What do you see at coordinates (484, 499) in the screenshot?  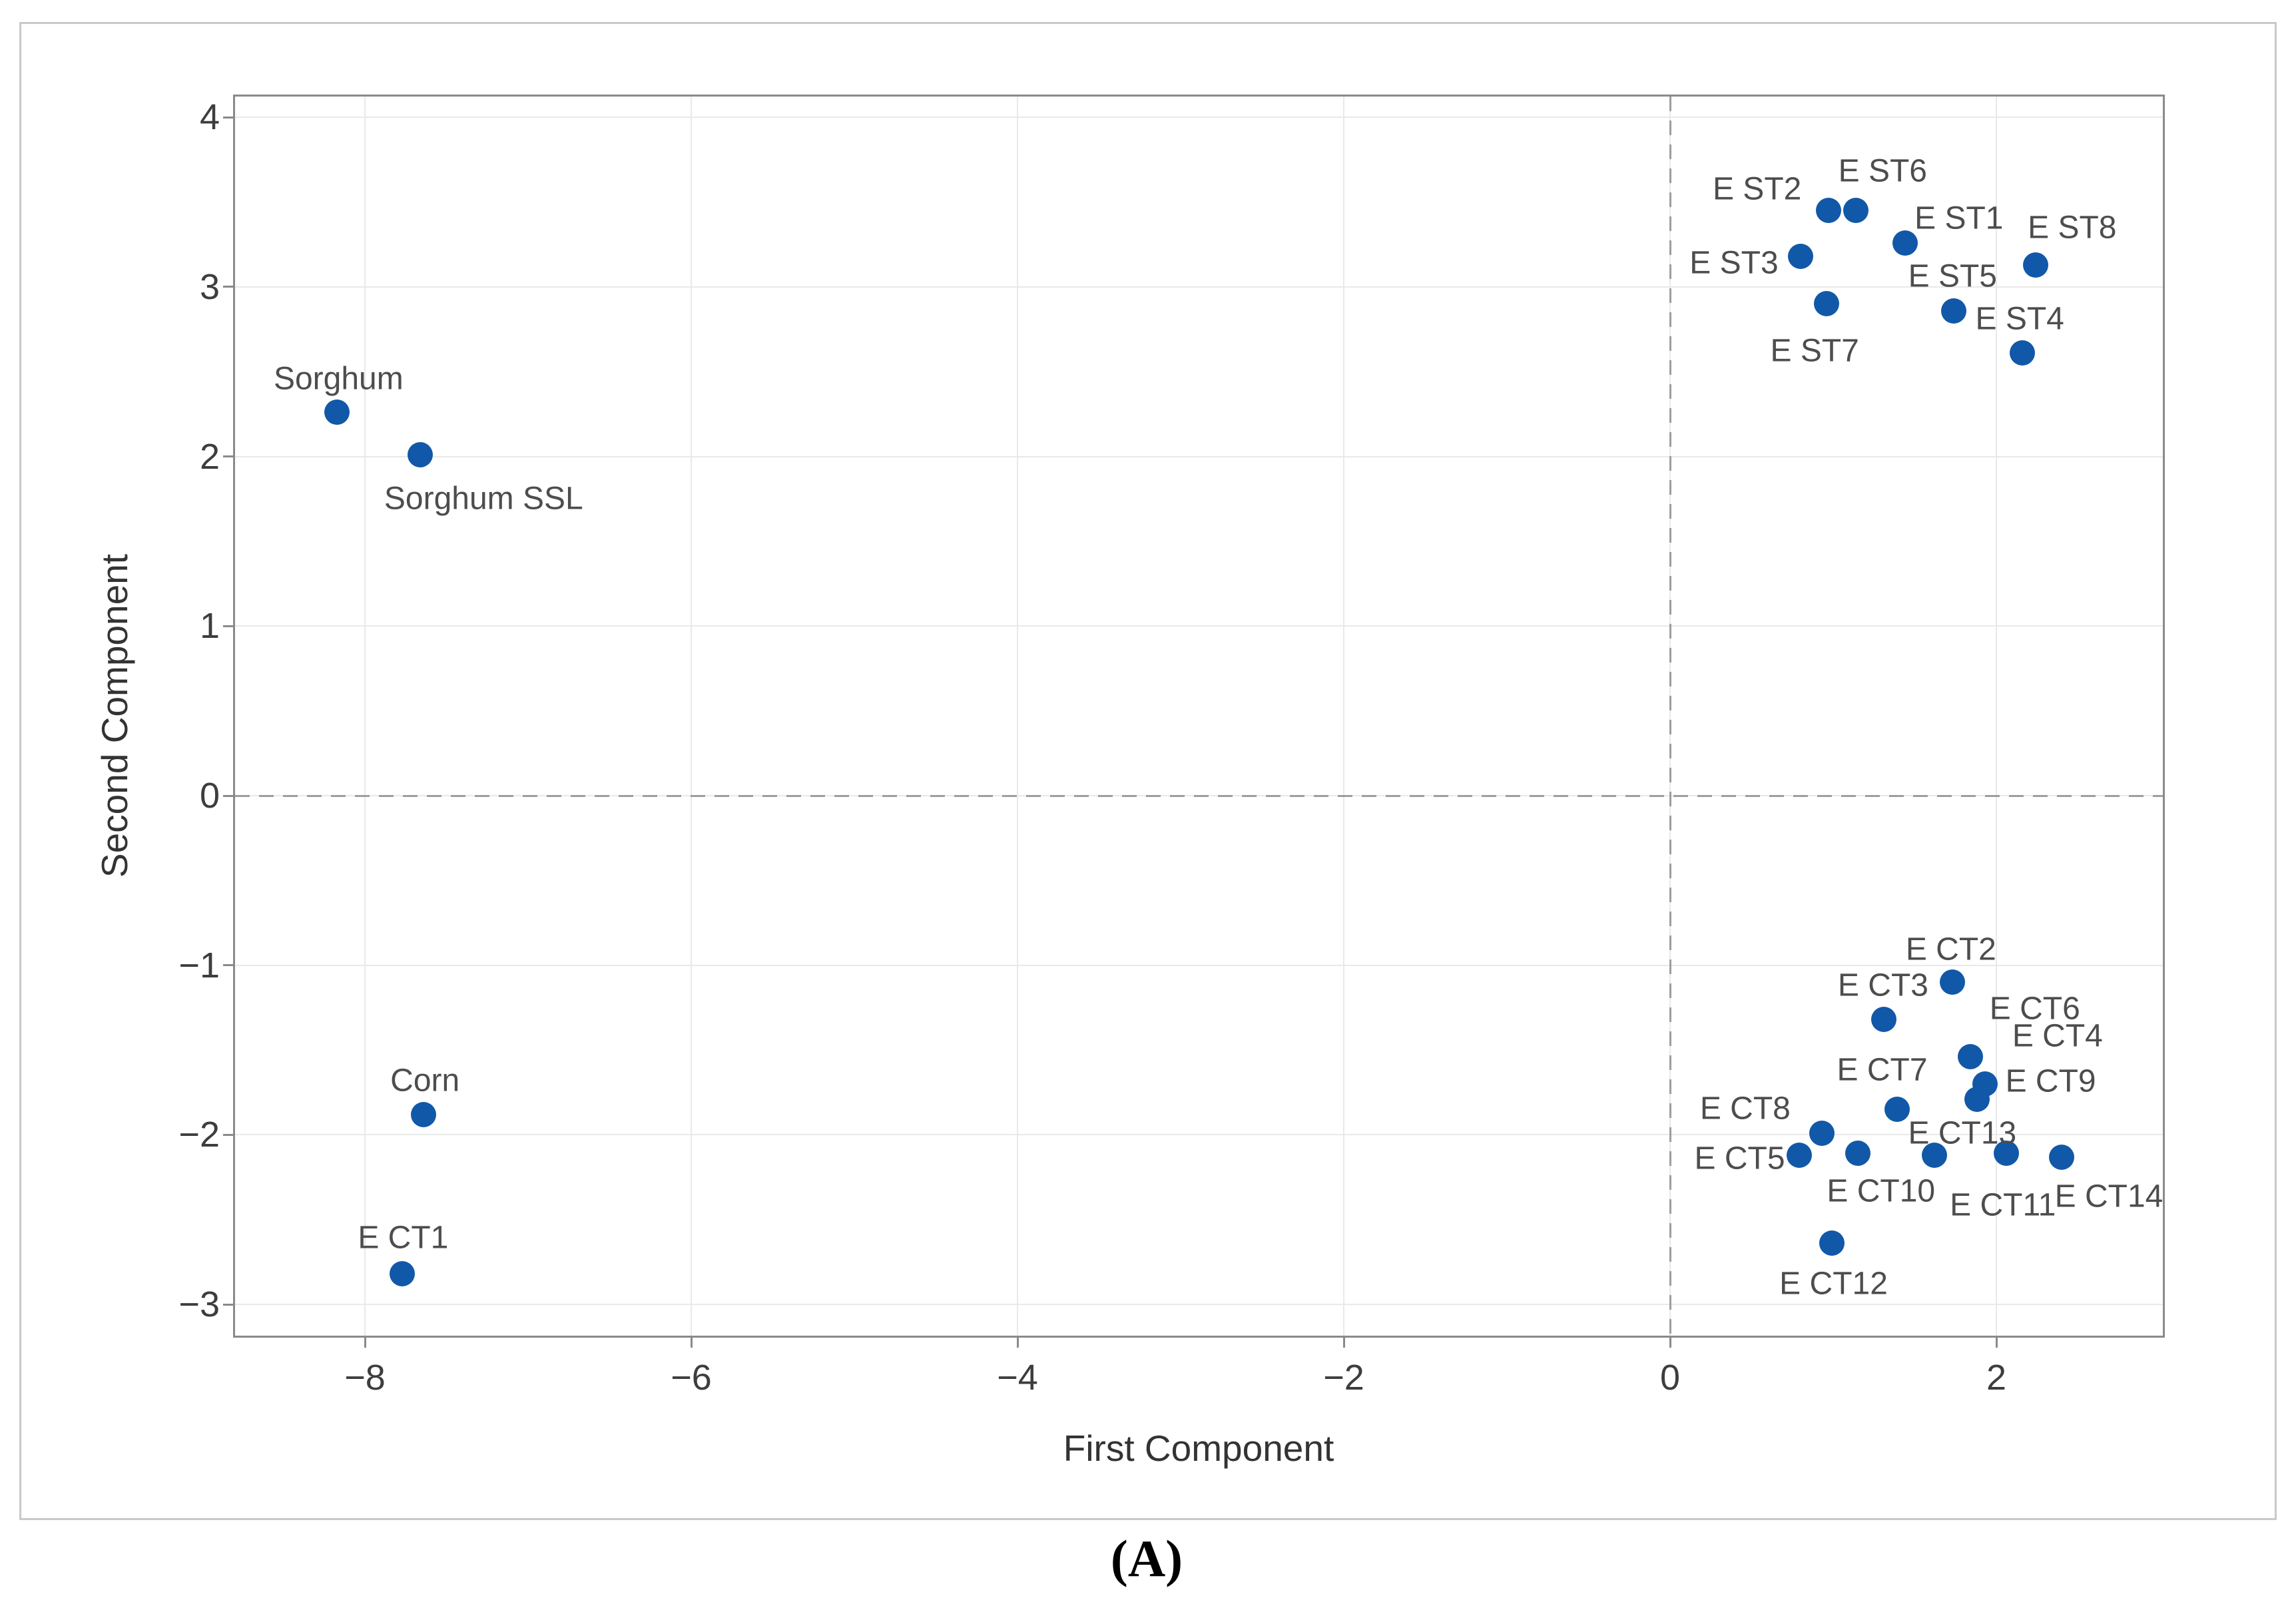 I see `point-label-sorghum-ssl: Sorghum SSL` at bounding box center [484, 499].